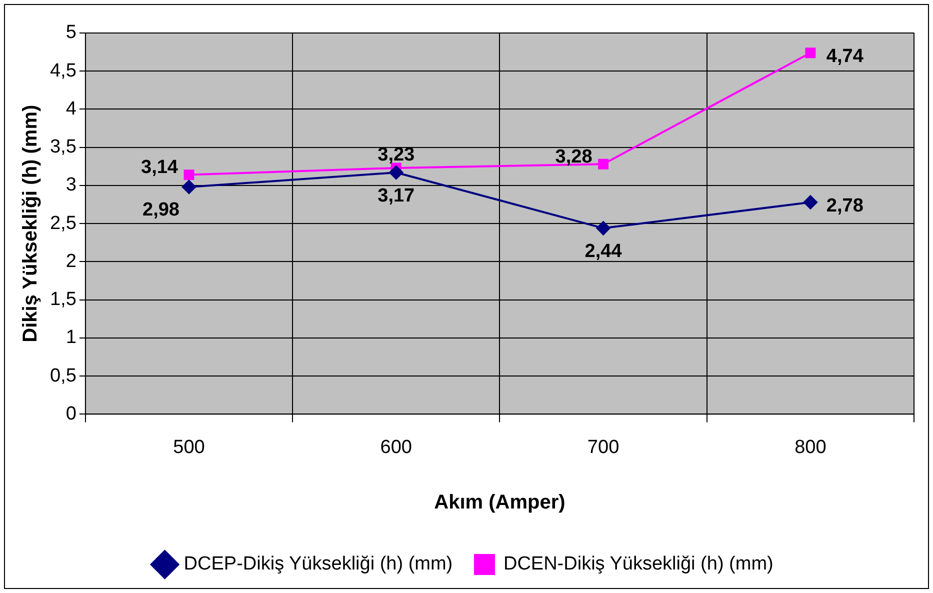  What do you see at coordinates (71, 261) in the screenshot?
I see `y-tick-label: 2` at bounding box center [71, 261].